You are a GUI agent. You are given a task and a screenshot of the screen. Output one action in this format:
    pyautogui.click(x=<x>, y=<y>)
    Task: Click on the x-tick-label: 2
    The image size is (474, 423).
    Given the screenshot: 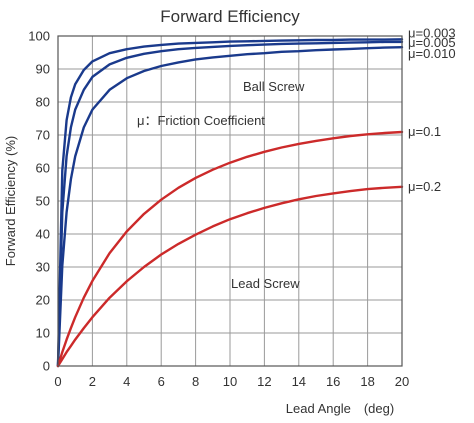 What is the action you would take?
    pyautogui.click(x=92, y=381)
    